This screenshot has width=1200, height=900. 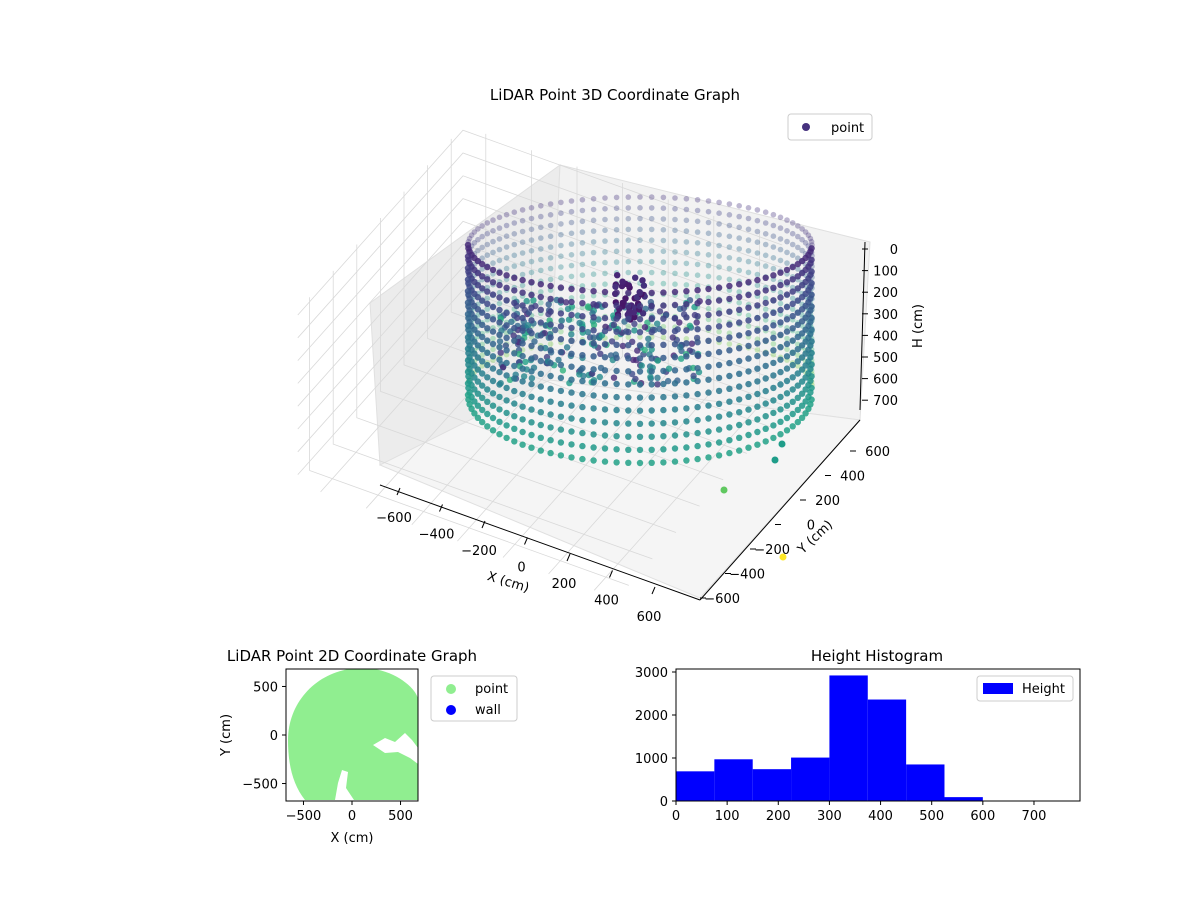 I want to click on histogram-x-tick-label: 700, so click(x=1034, y=816).